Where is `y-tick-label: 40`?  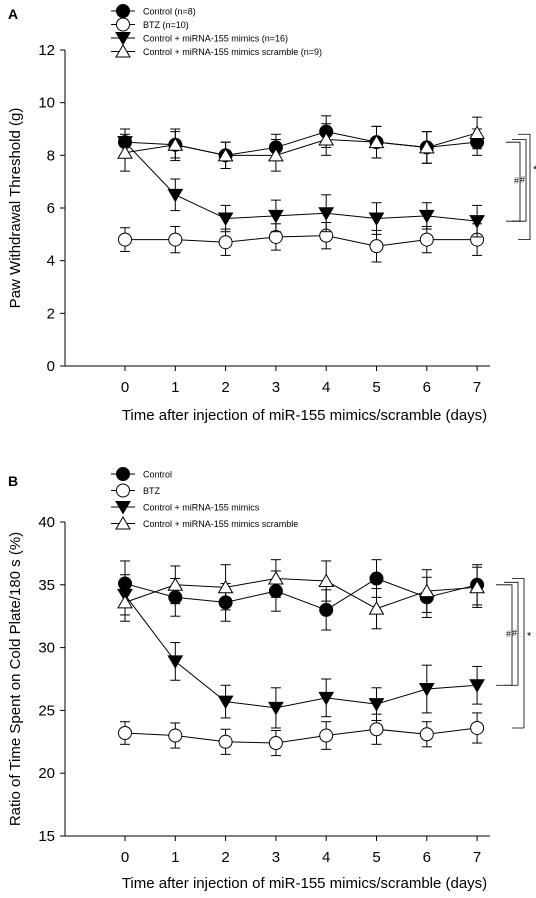
y-tick-label: 40 is located at coordinates (46, 522).